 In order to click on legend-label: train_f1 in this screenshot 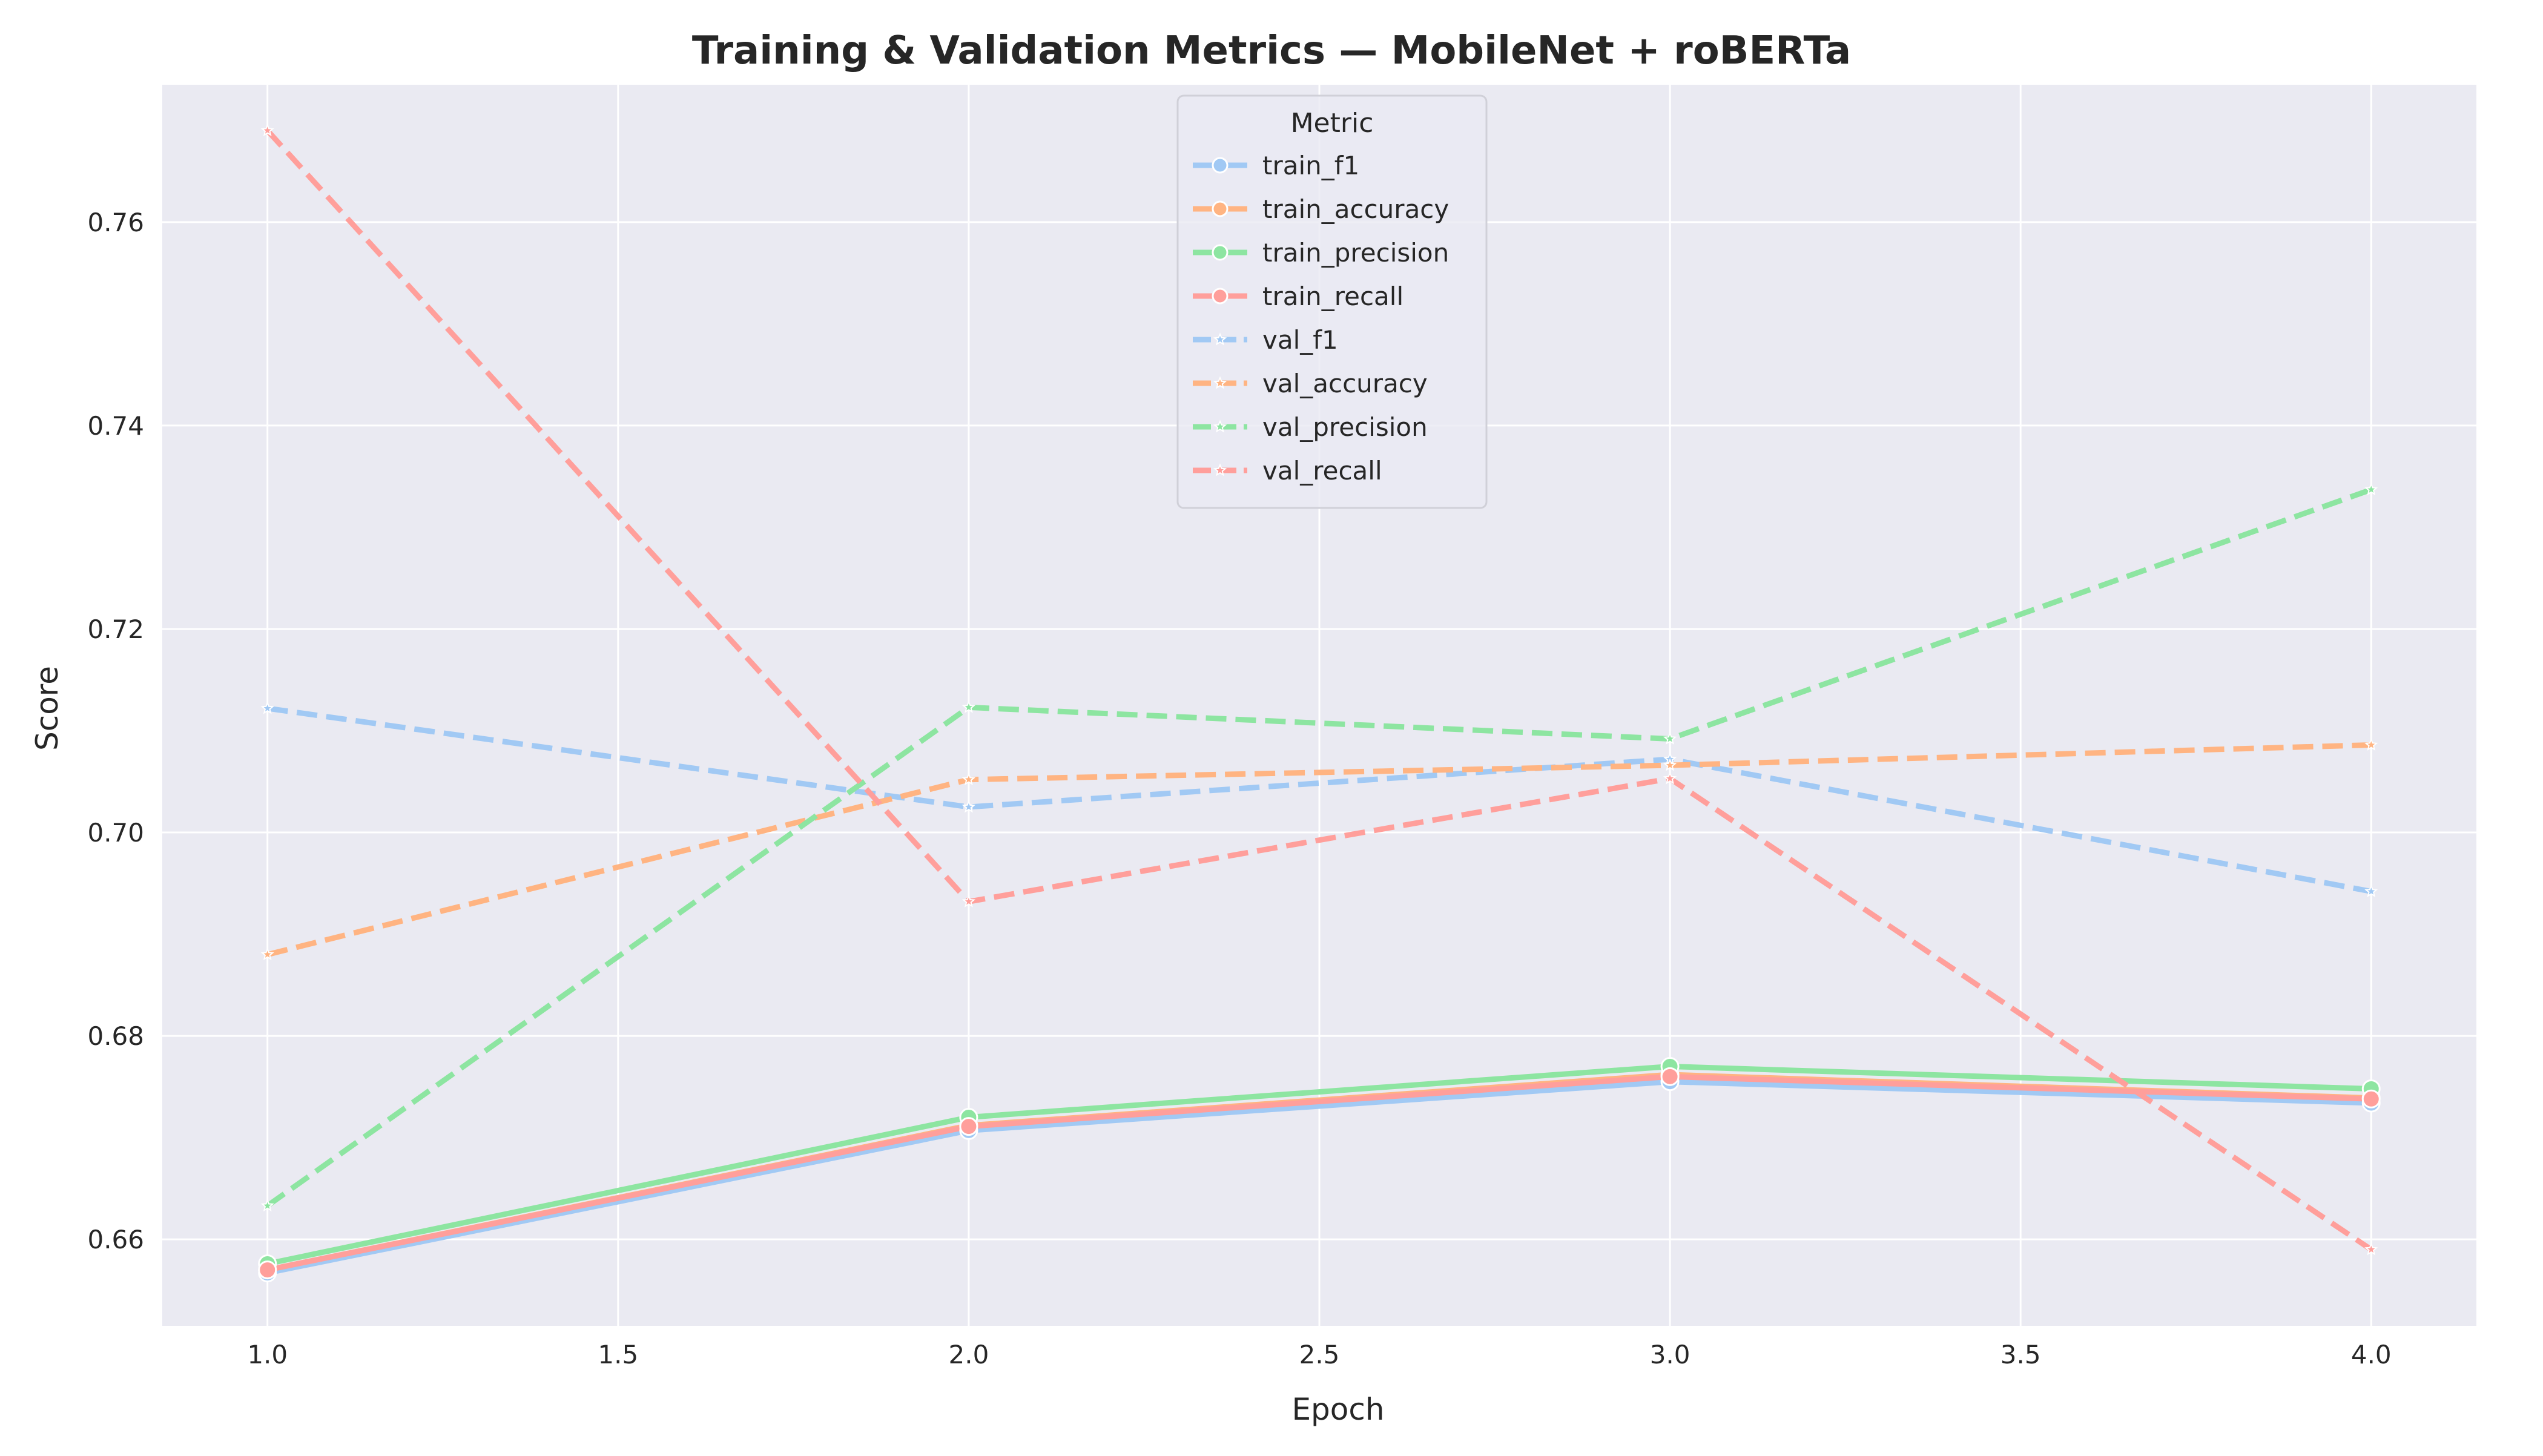, I will do `click(1311, 165)`.